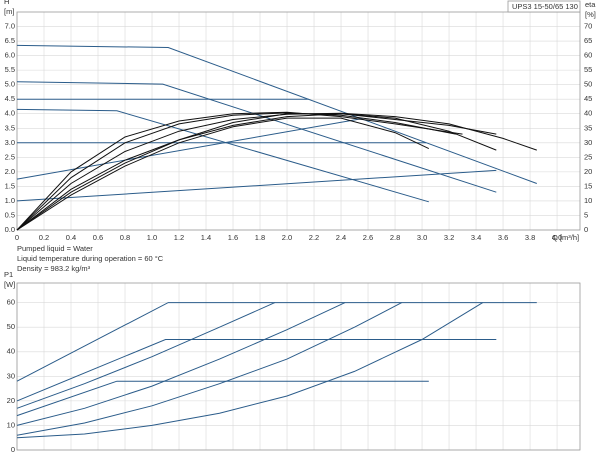  I want to click on y2-axis-label: eta, so click(590, 4).